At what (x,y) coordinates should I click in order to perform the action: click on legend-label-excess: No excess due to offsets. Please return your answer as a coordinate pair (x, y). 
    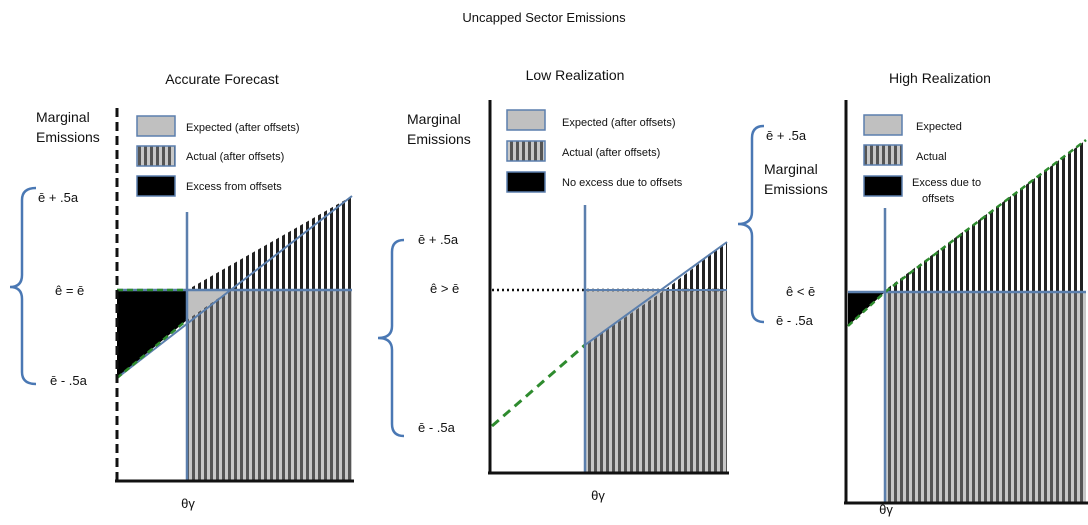
    Looking at the image, I should click on (622, 183).